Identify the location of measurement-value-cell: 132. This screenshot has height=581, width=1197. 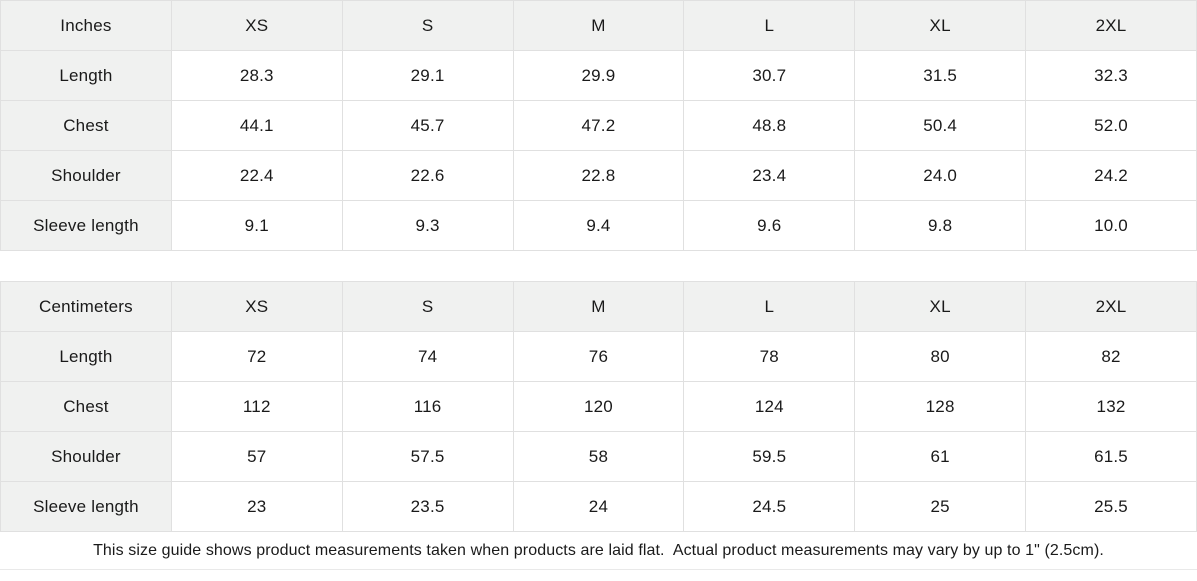
(1111, 406).